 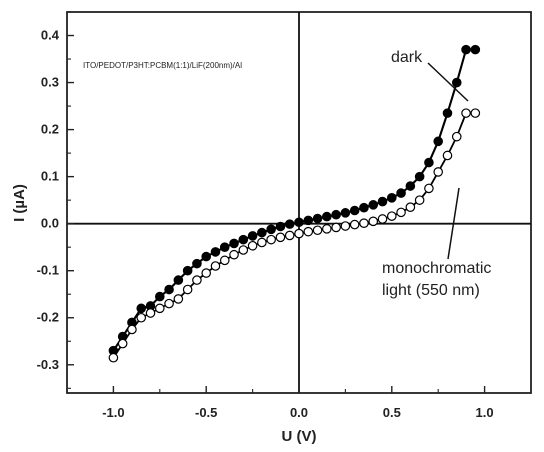 I want to click on x-tick-label: 1.0, so click(x=485, y=412).